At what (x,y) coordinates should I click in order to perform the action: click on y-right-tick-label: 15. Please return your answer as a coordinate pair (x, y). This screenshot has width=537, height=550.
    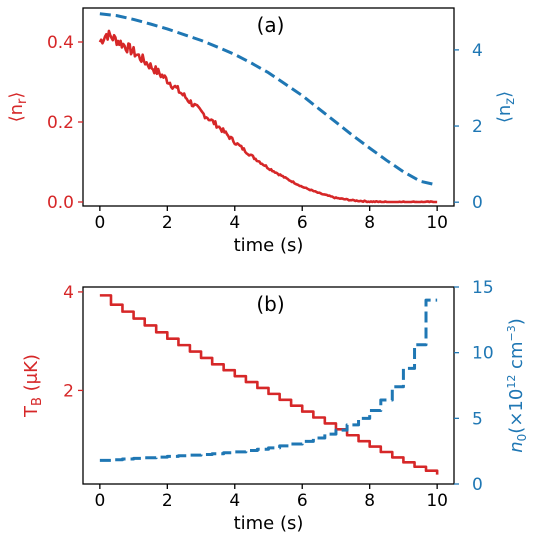
    Looking at the image, I should click on (483, 288).